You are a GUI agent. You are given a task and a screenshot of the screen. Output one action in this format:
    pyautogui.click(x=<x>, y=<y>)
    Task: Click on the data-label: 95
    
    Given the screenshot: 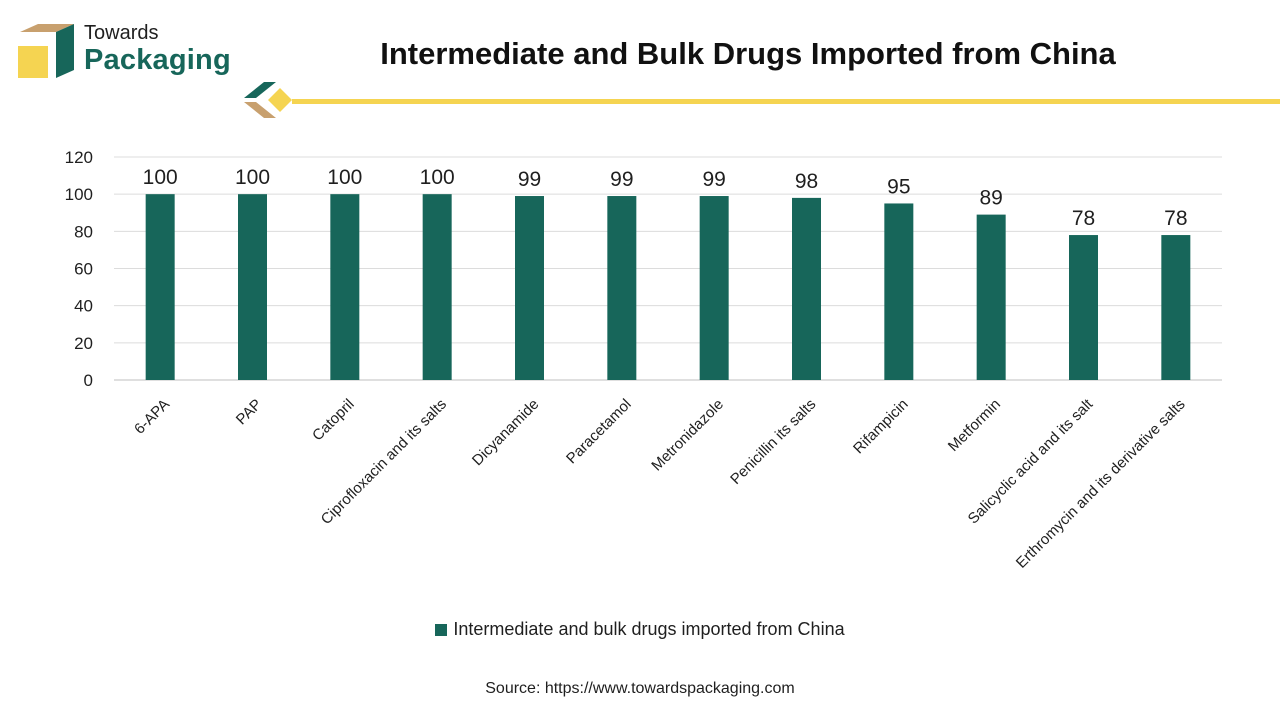 What is the action you would take?
    pyautogui.click(x=898, y=186)
    